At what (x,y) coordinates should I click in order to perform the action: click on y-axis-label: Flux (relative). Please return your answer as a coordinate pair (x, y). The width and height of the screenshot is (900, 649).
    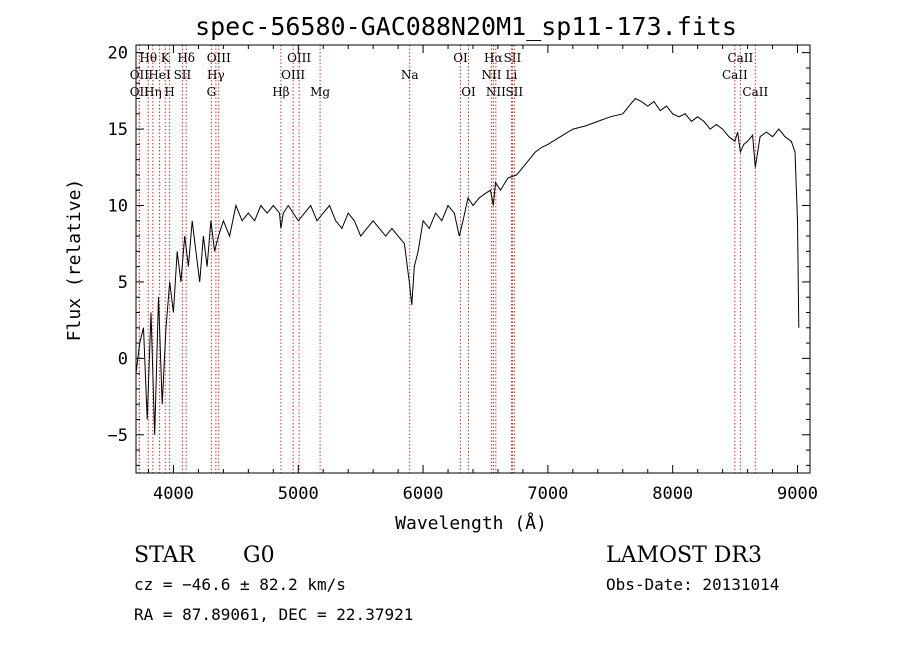
    Looking at the image, I should click on (74, 260).